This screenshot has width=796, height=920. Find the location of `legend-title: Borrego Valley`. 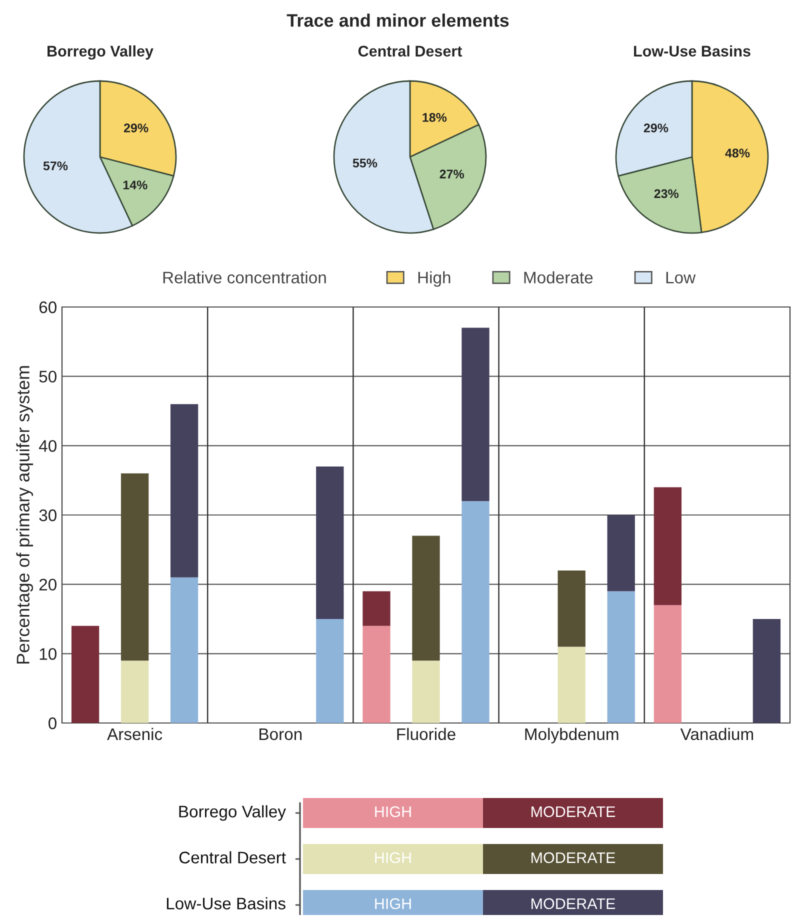

legend-title: Borrego Valley is located at coordinates (232, 813).